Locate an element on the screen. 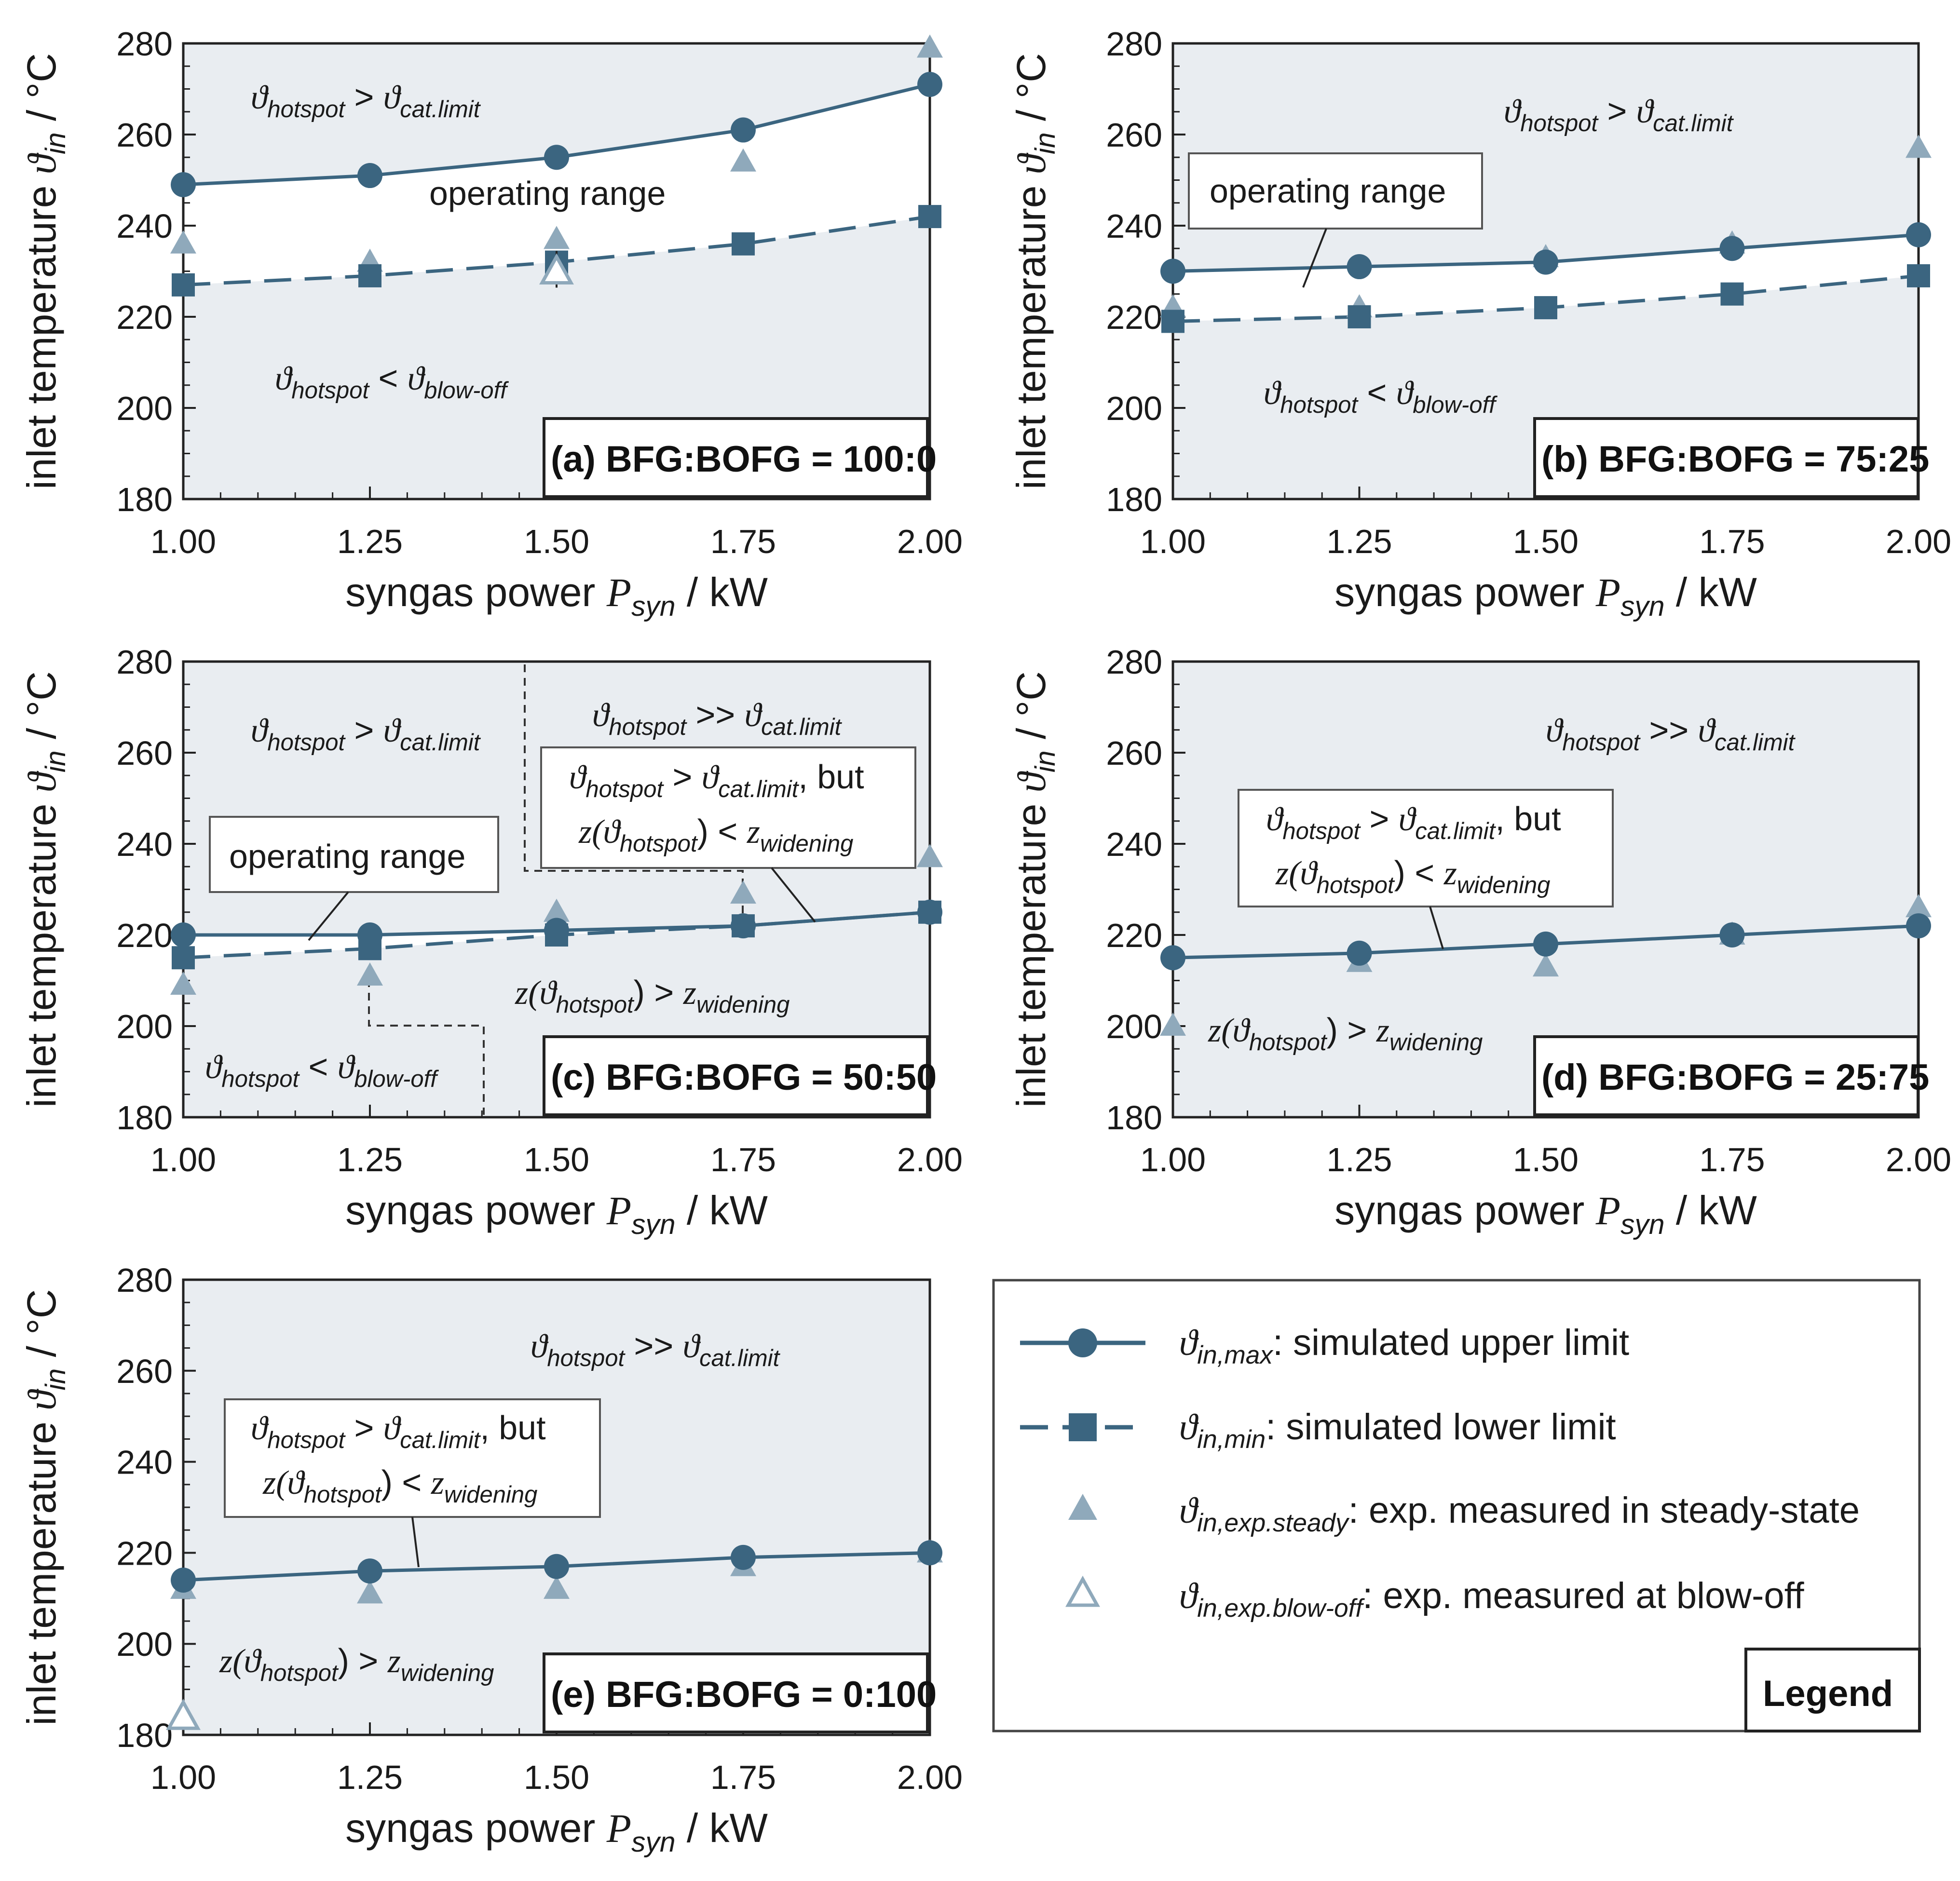  widening-line2-d: z(ϑhotspot) < zwidening is located at coordinates (1412, 876).